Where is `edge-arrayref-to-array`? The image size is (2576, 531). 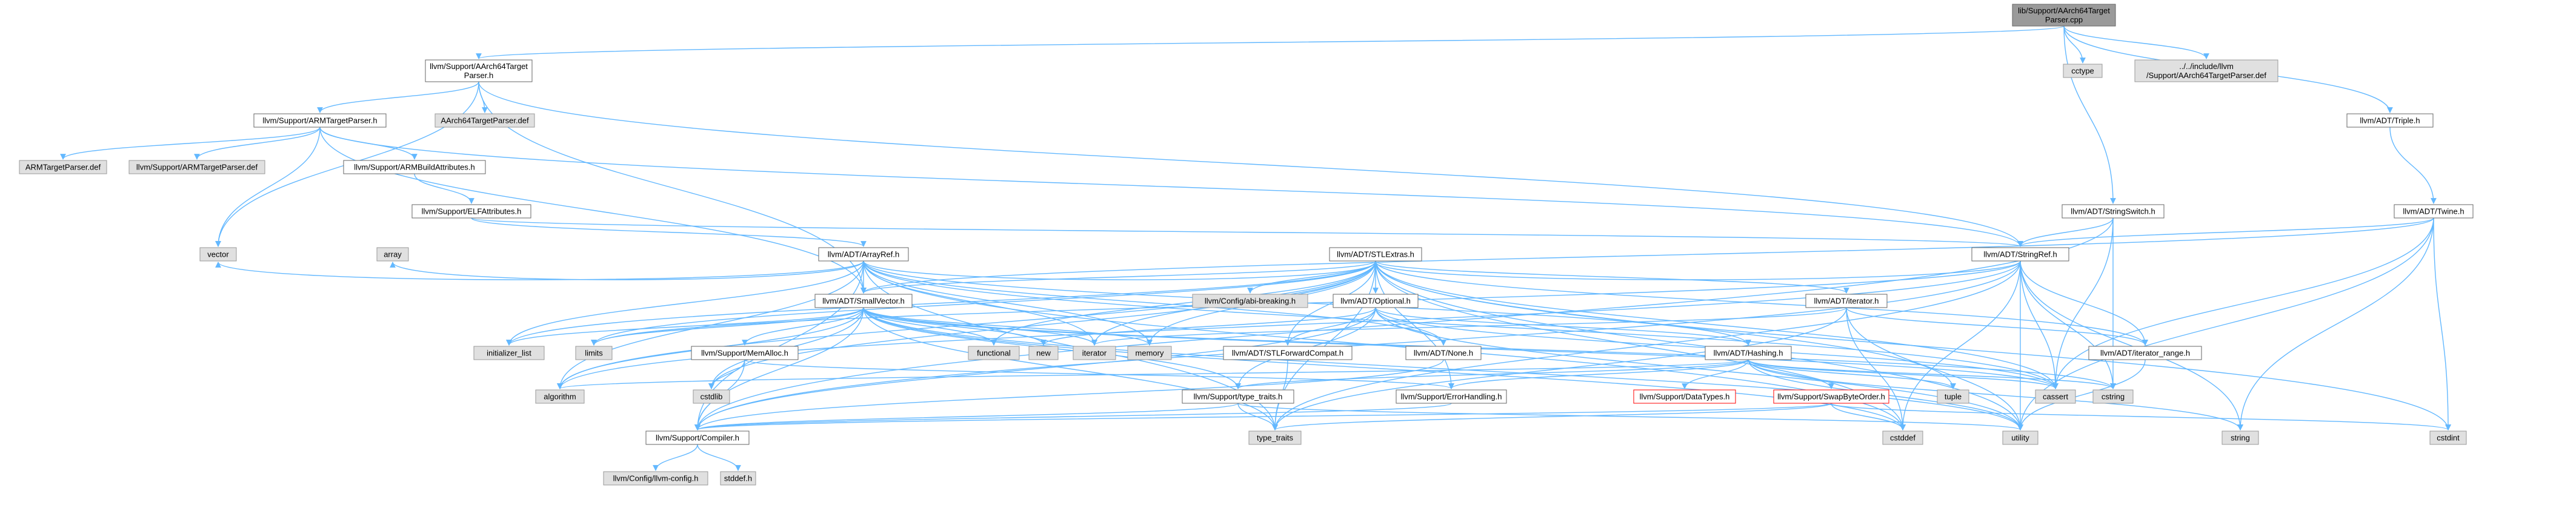 edge-arrayref-to-array is located at coordinates (627, 270).